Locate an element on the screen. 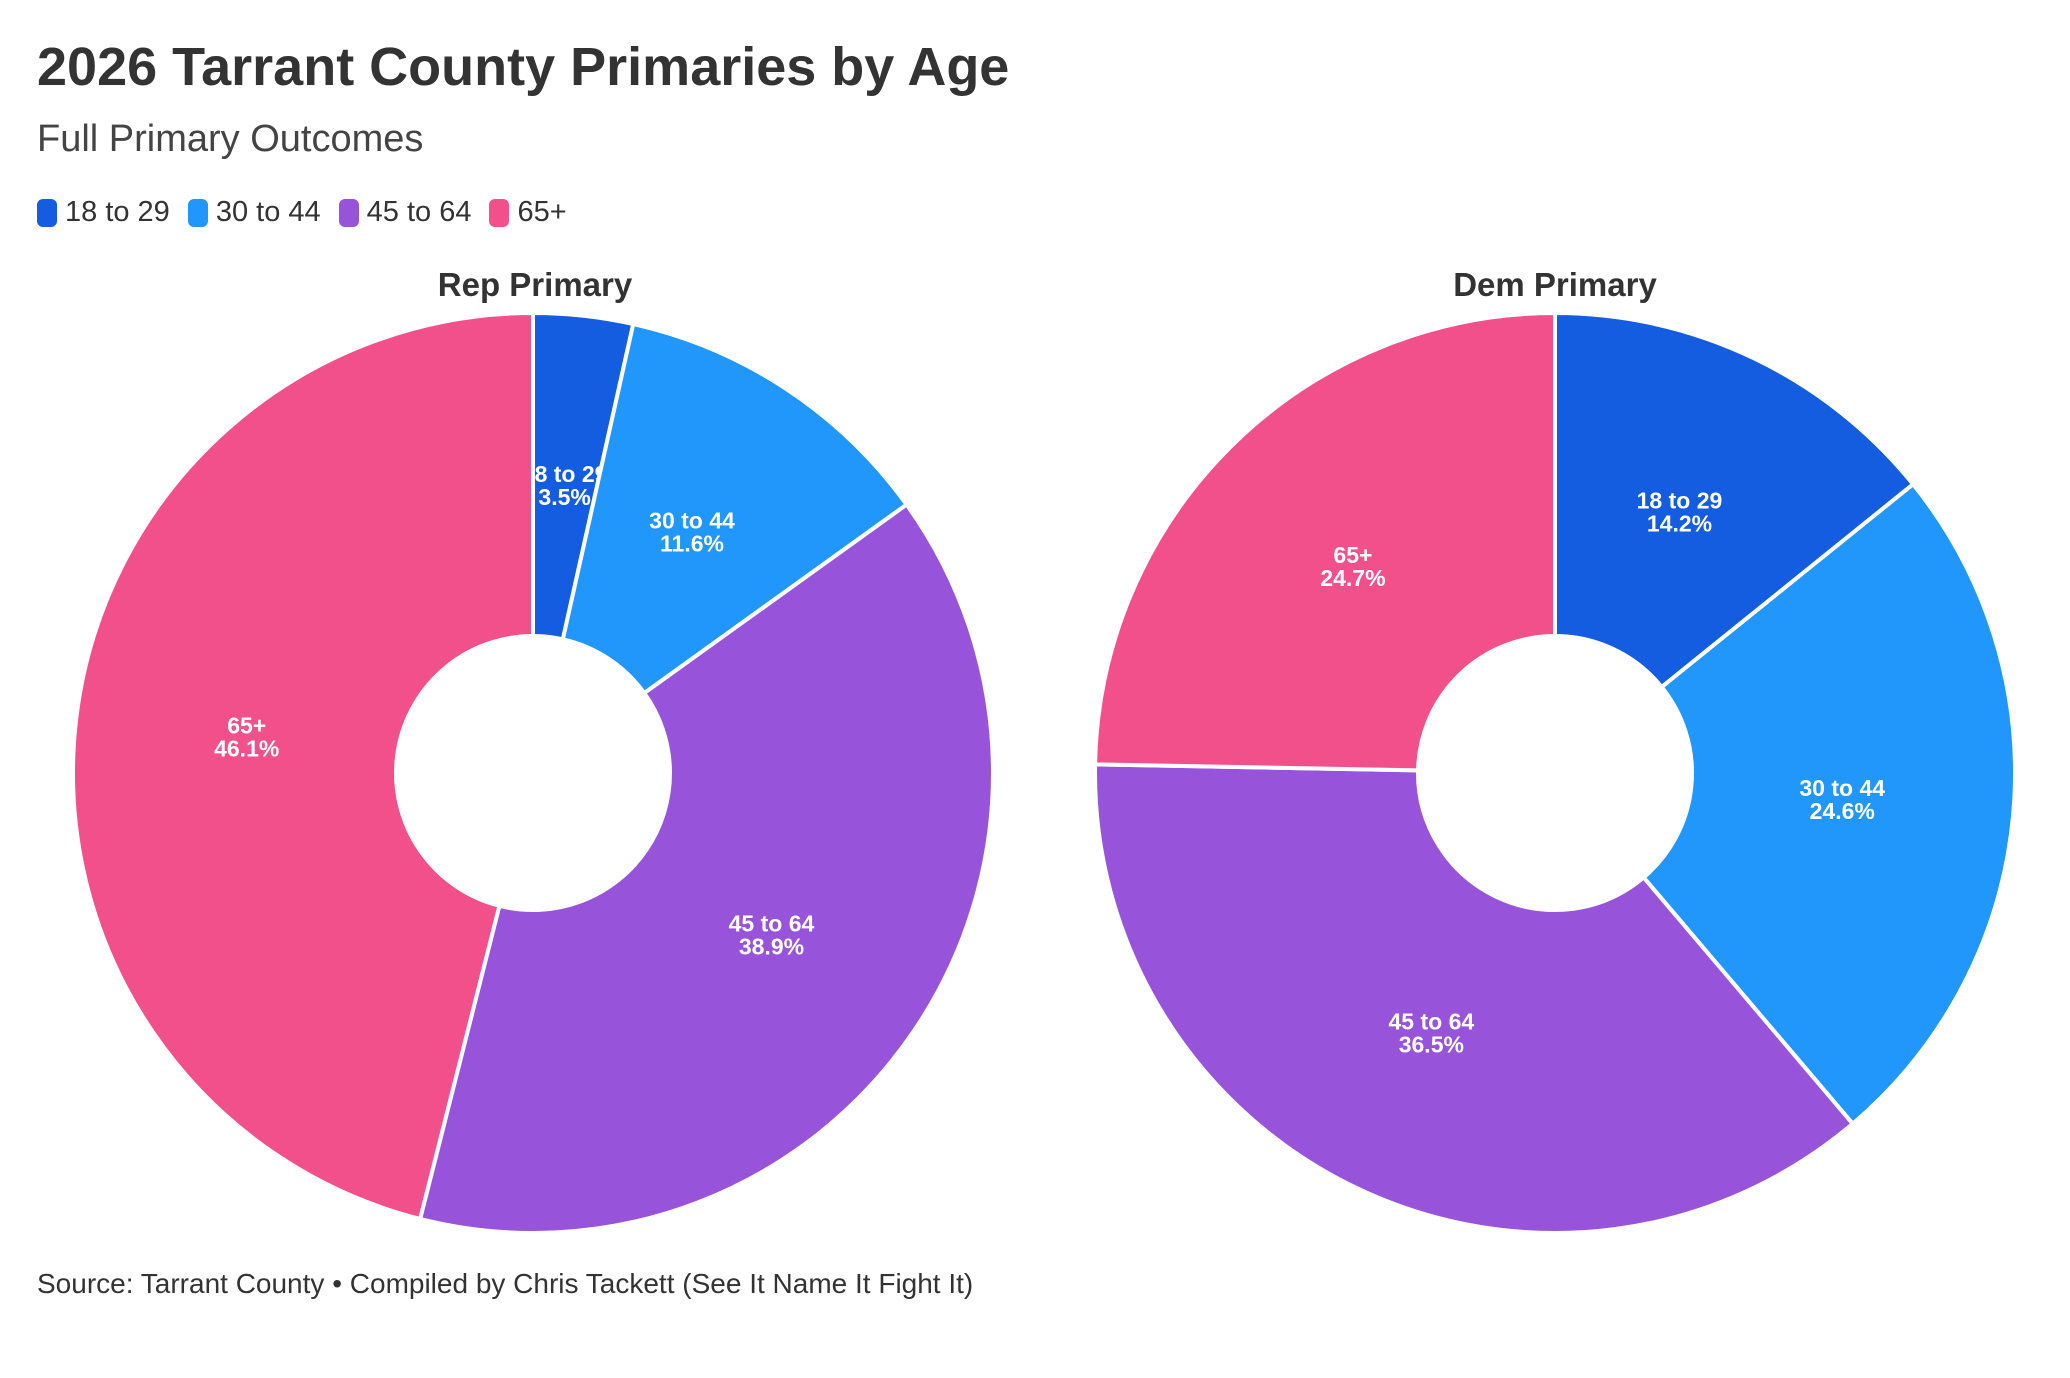 The height and width of the screenshot is (1378, 2070). legend: 18 to 29 30 to 44 45 to 64 65+ is located at coordinates (302, 212).